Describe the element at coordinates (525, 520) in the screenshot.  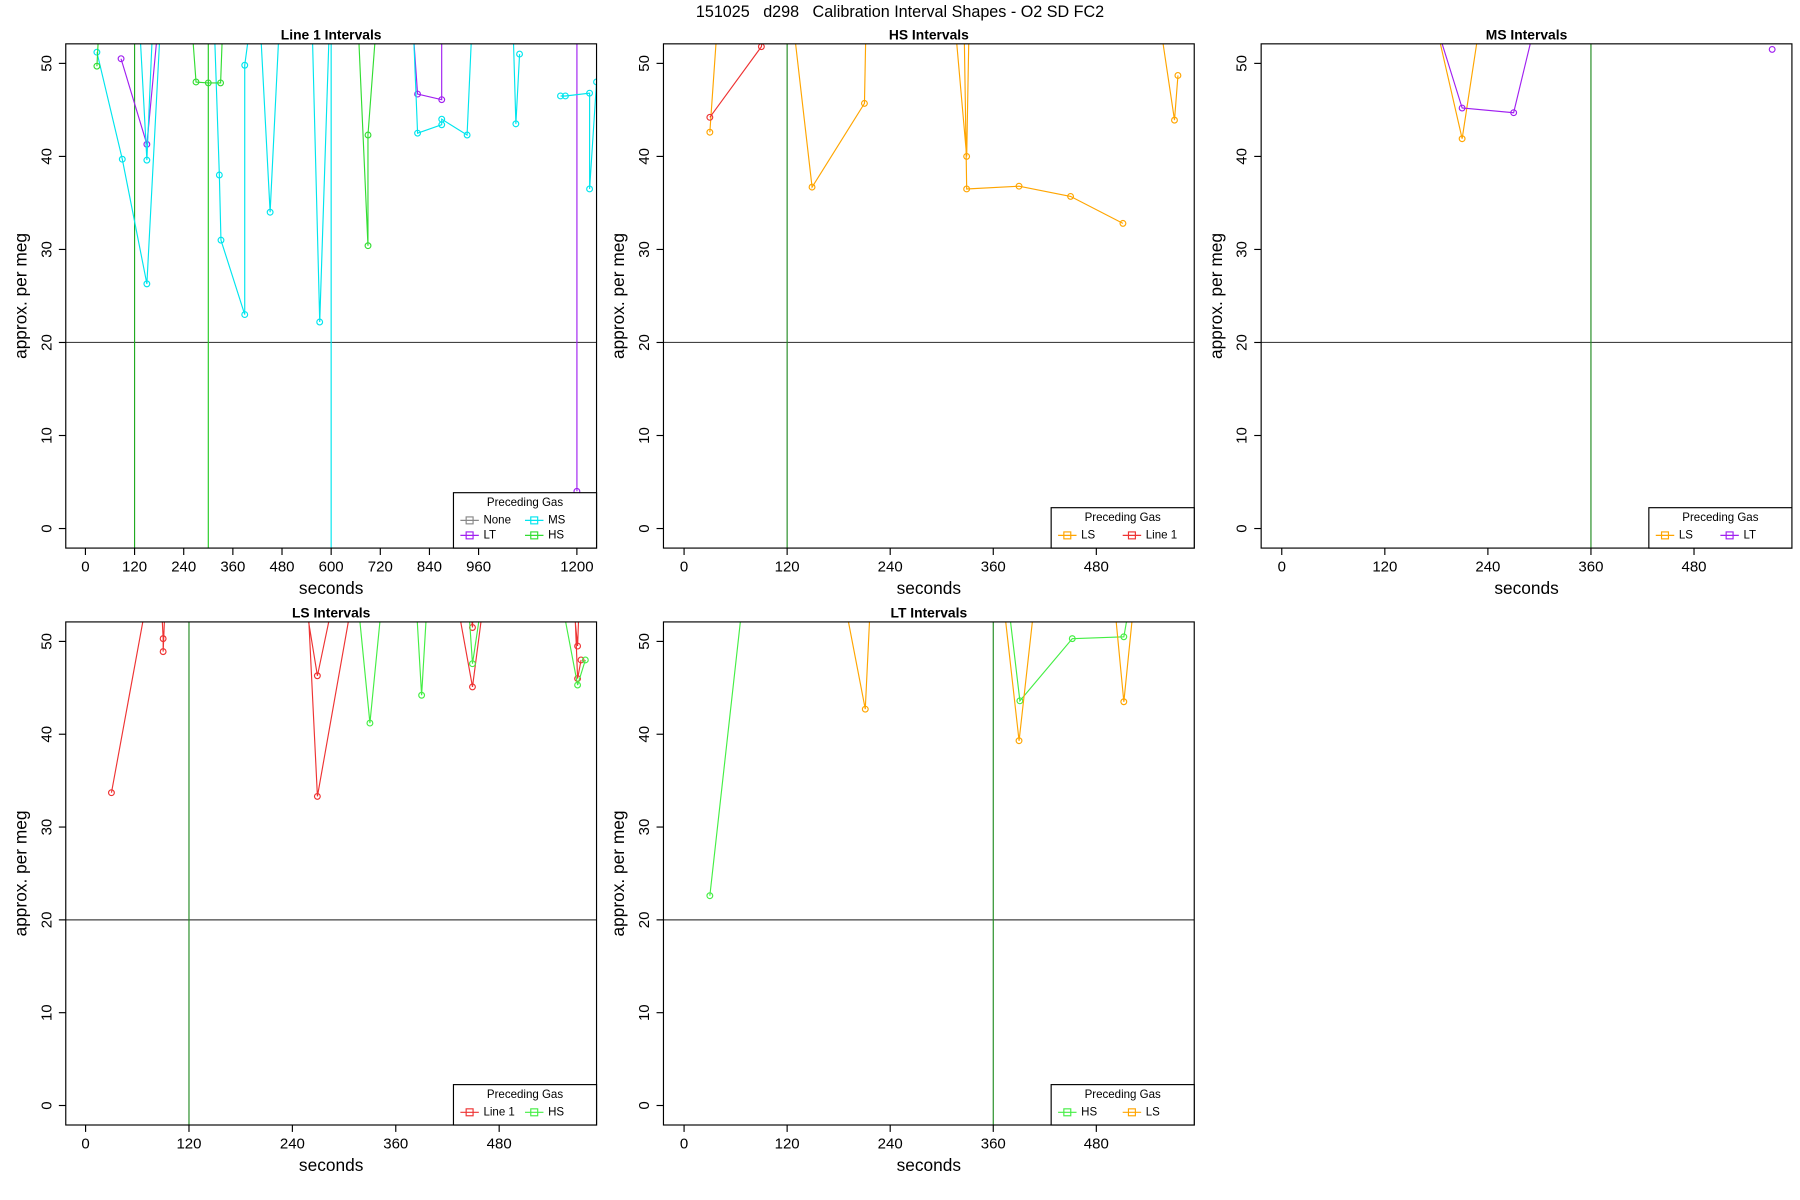
I see `legend: Preceding Gas None LT MS HS` at that location.